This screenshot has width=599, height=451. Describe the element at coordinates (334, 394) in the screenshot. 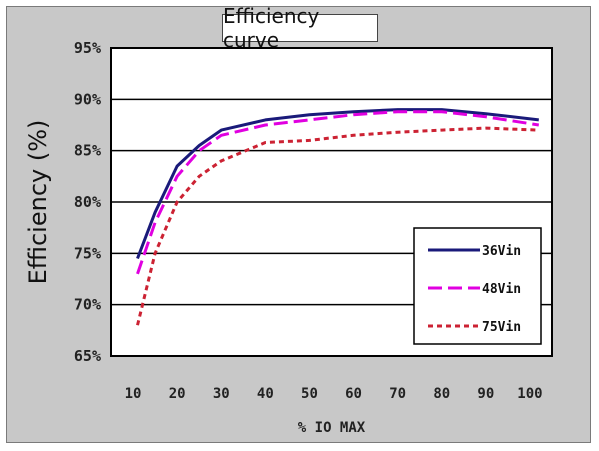

I see `x-axis-ticks: 10 20 30 40 50 60 70 80 90 100` at that location.